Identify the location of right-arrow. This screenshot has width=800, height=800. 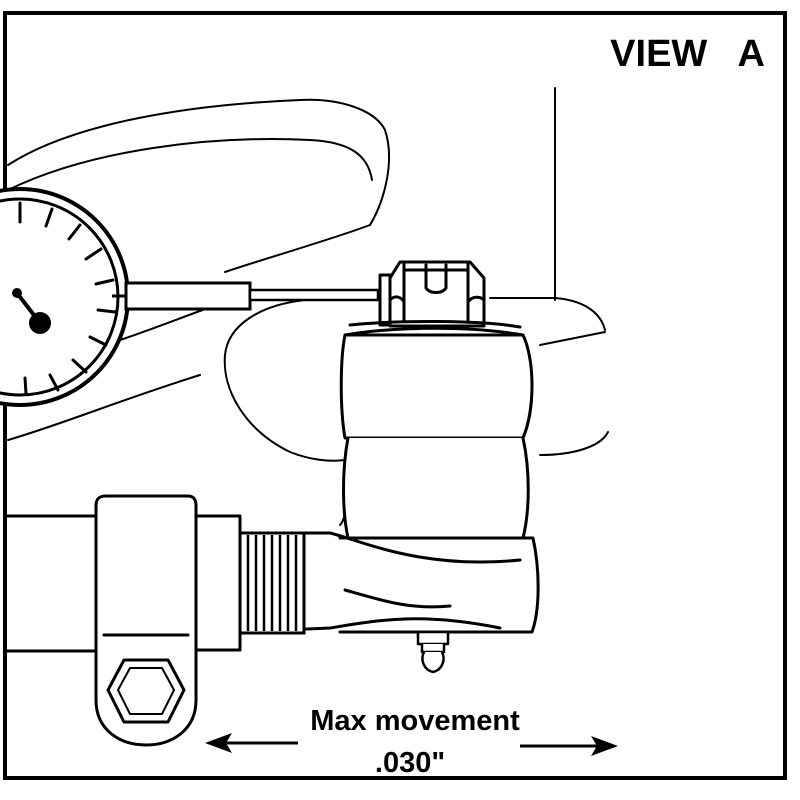
(569, 746).